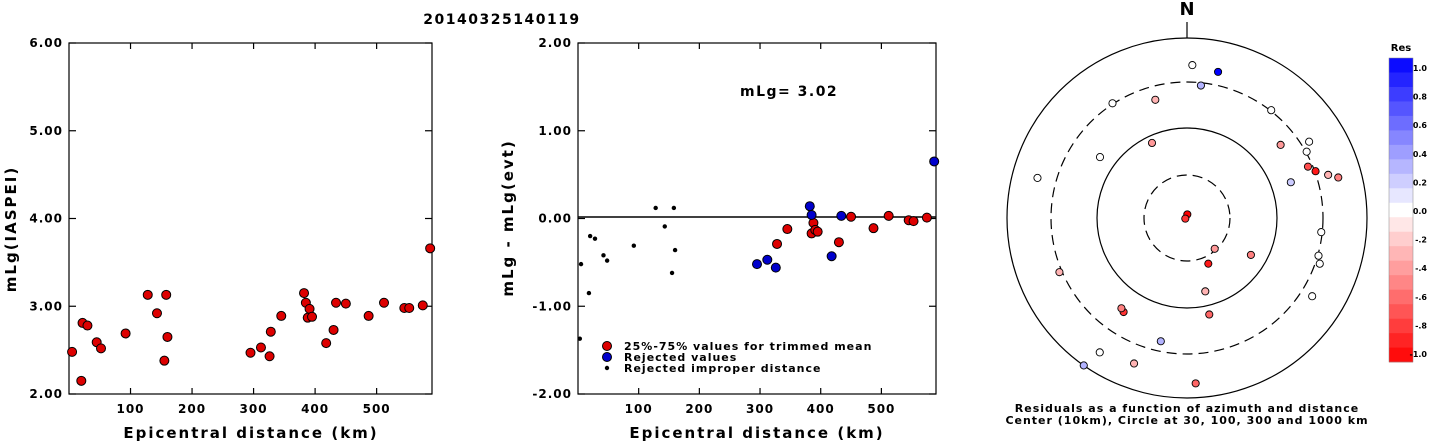 The height and width of the screenshot is (441, 1437). Describe the element at coordinates (758, 248) in the screenshot. I see `middle-points` at that location.